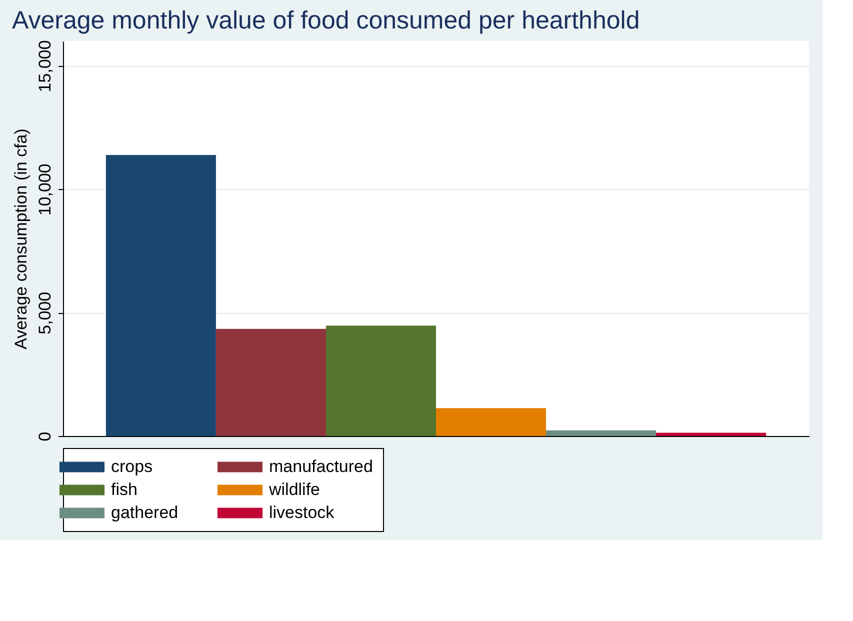 Image resolution: width=853 pixels, height=621 pixels. Describe the element at coordinates (45, 313) in the screenshot. I see `y-tick-label: 5,000` at that location.